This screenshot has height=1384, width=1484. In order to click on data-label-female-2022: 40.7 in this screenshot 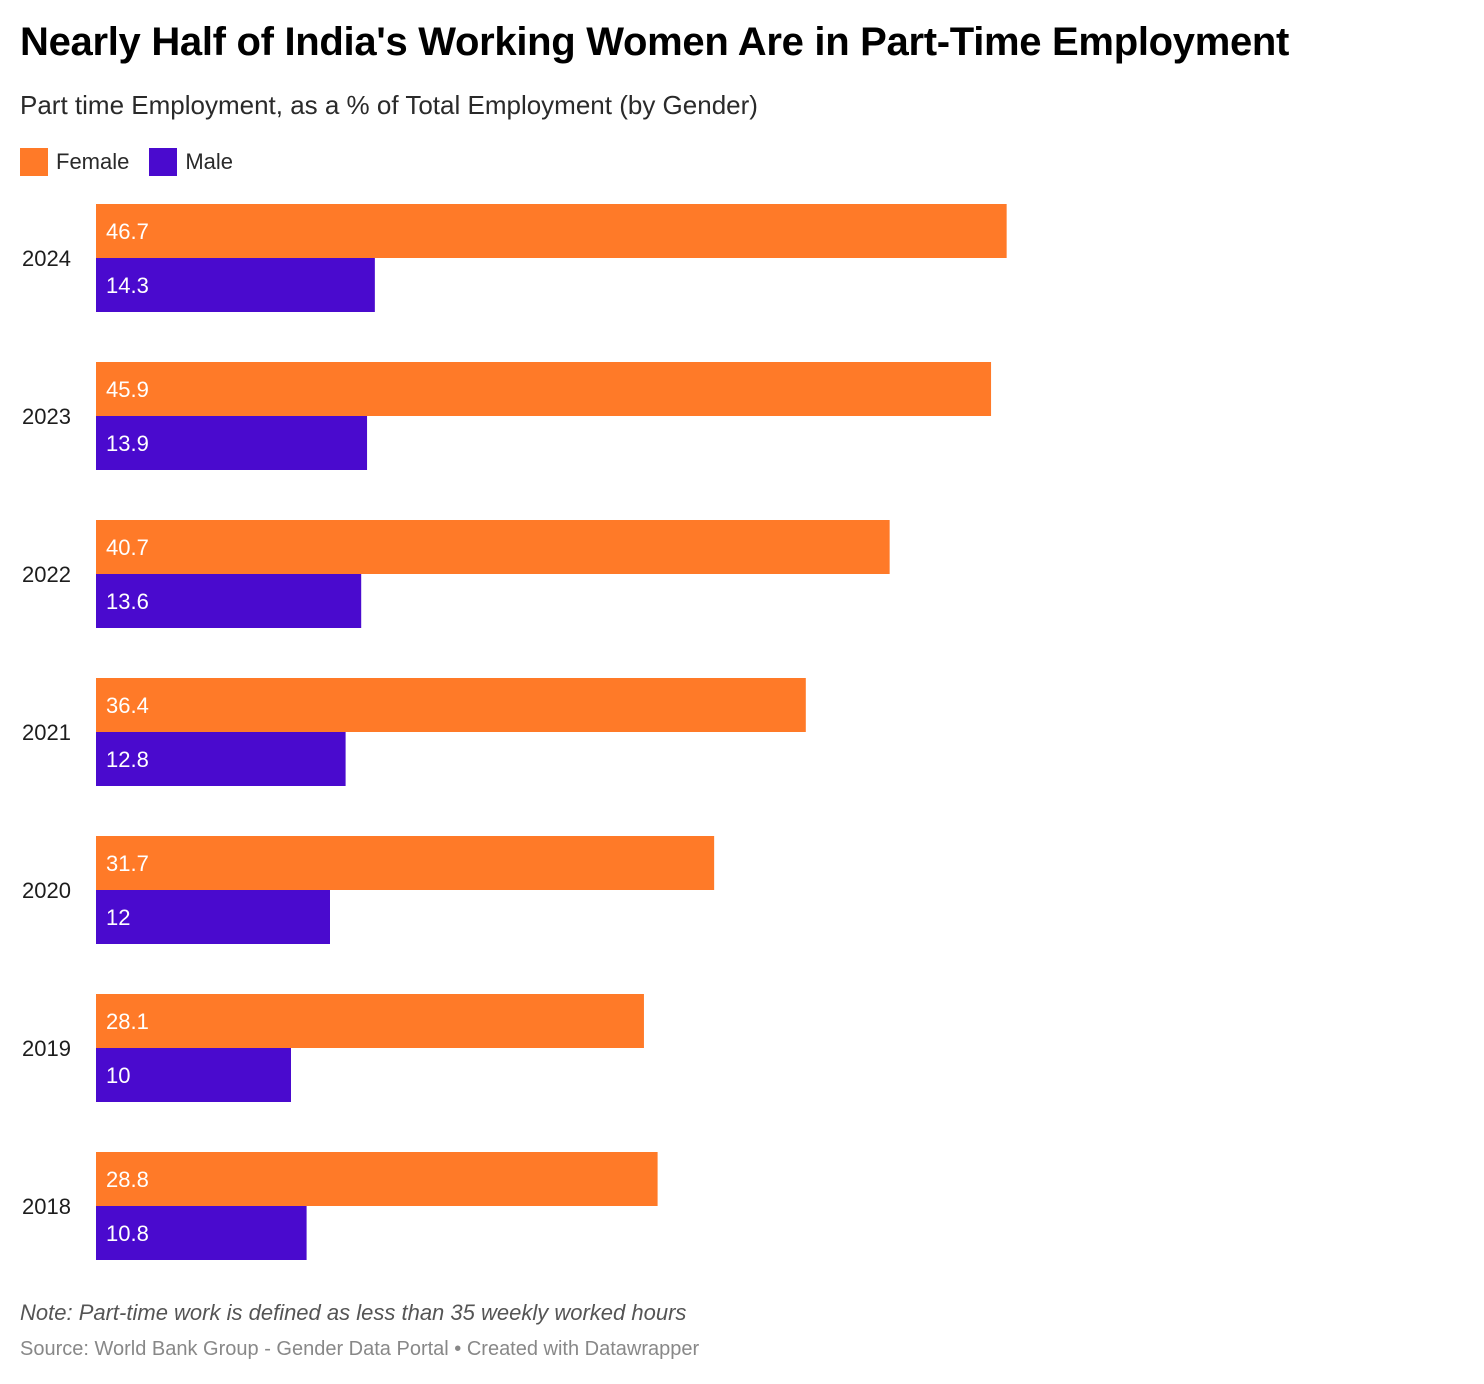, I will do `click(127, 547)`.